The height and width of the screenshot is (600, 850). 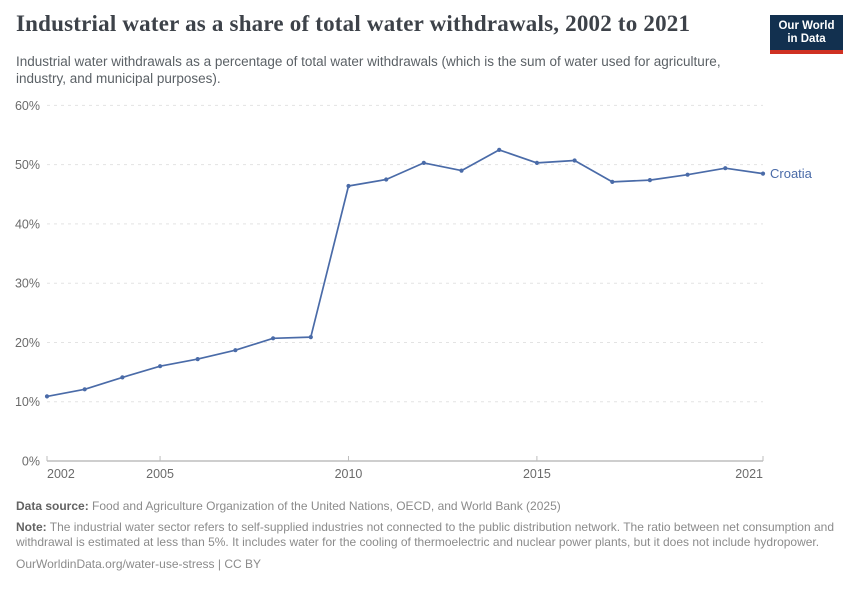 What do you see at coordinates (27, 402) in the screenshot?
I see `y-tick-label: 10%` at bounding box center [27, 402].